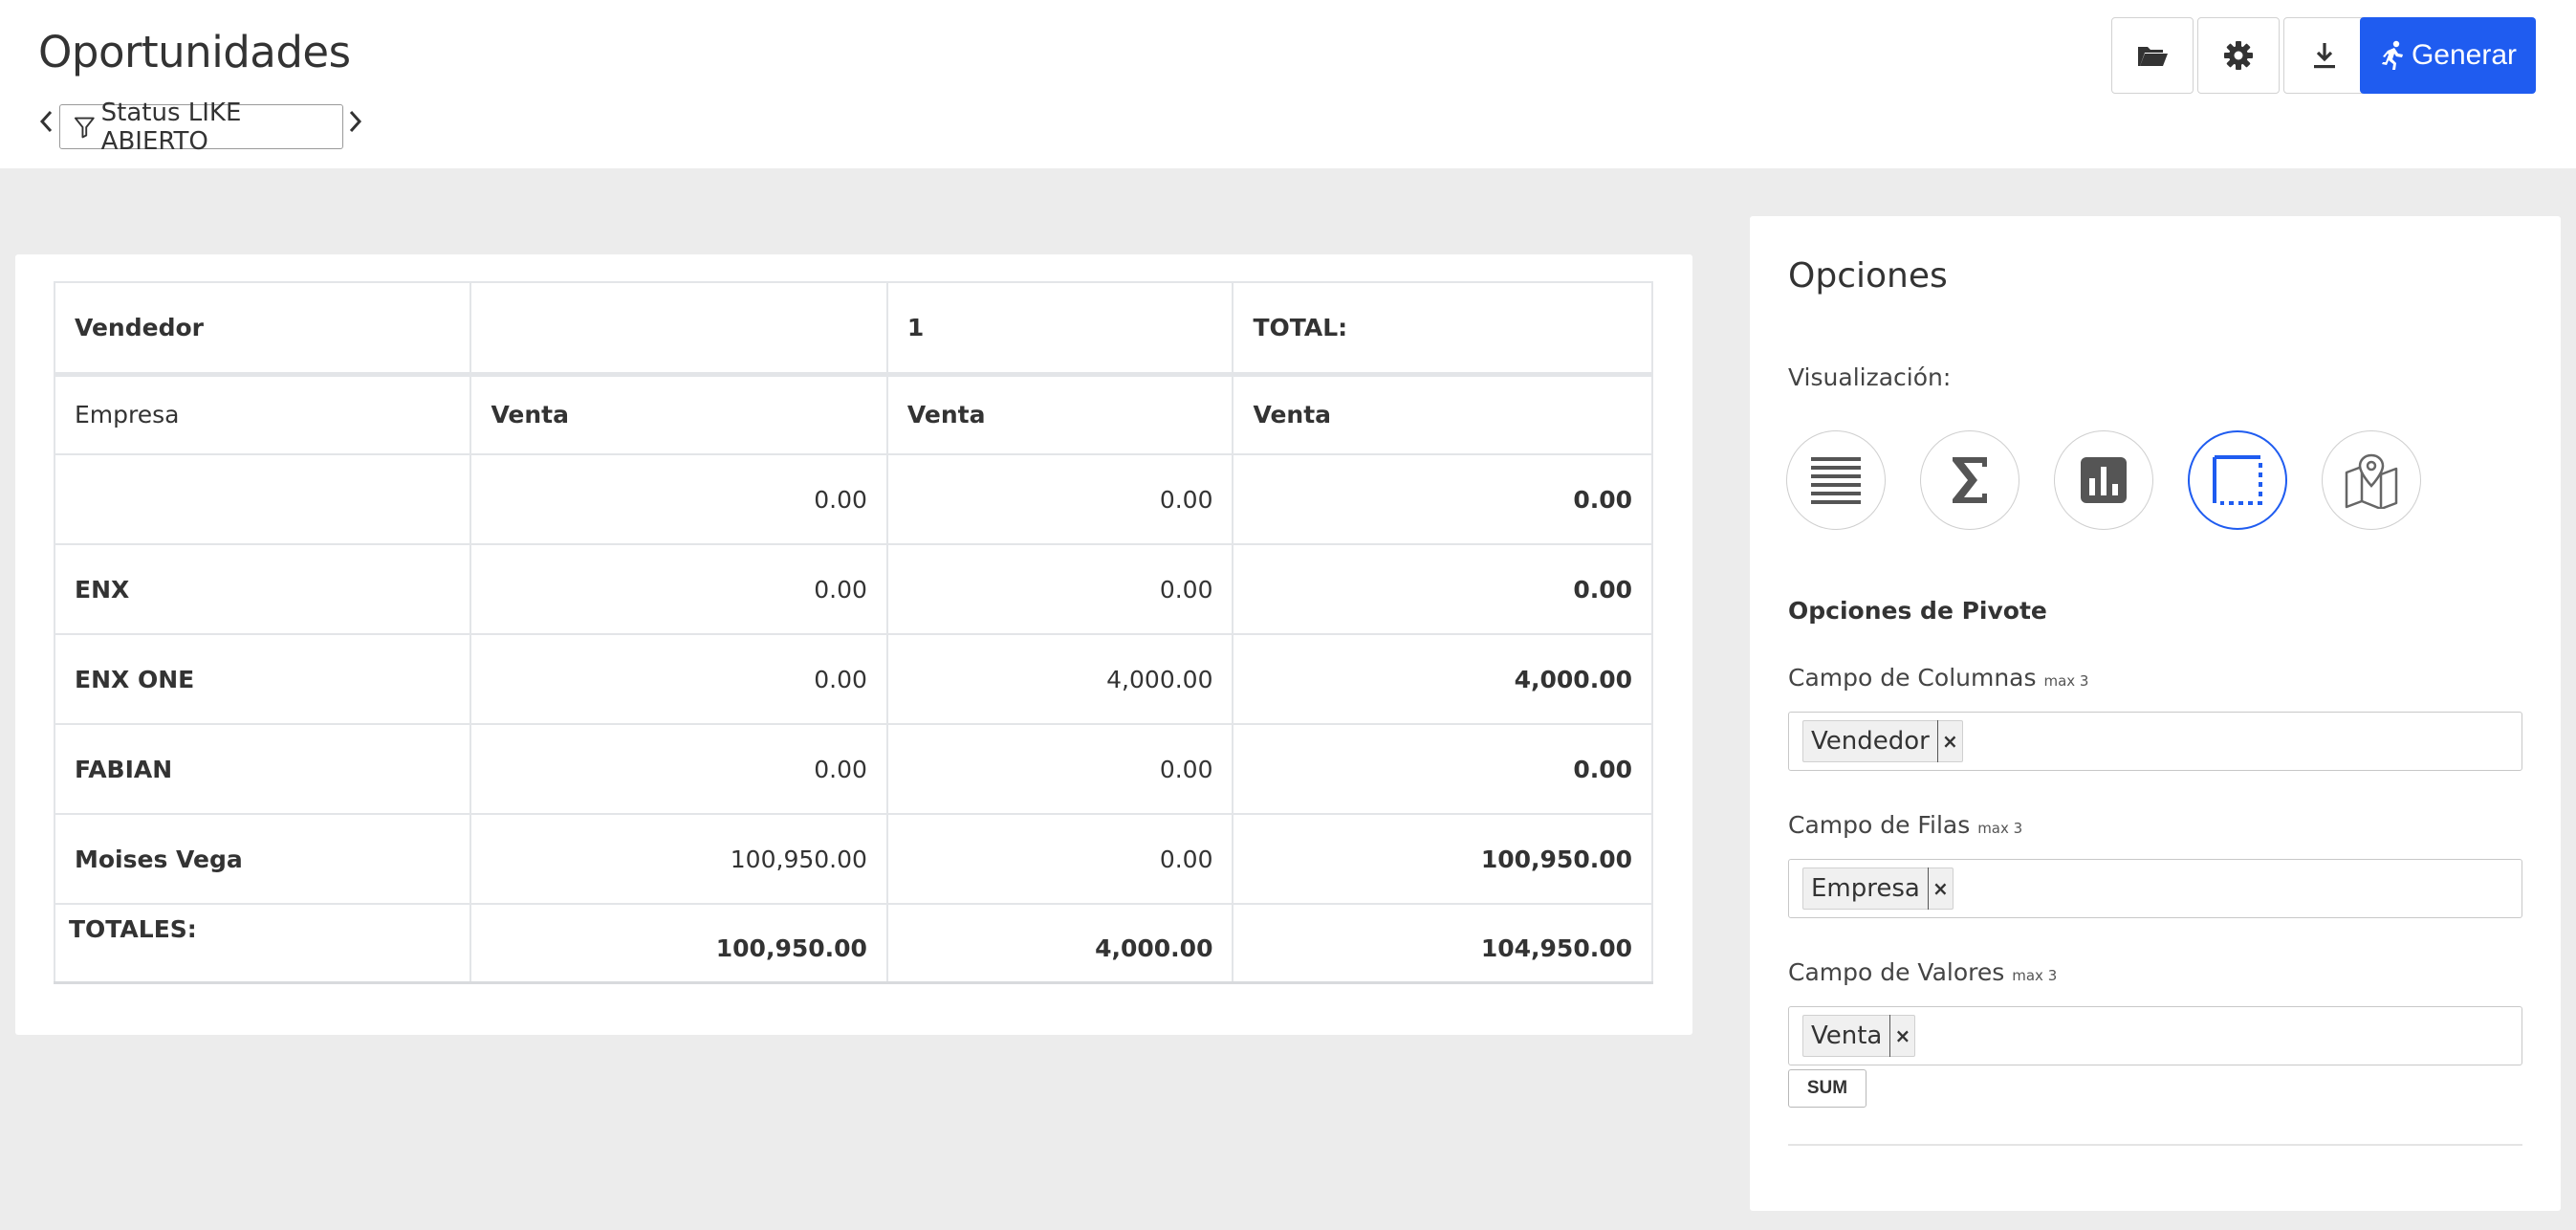 This screenshot has width=2576, height=1230. Describe the element at coordinates (1442, 328) in the screenshot. I see `total-header: TOTAL:` at that location.